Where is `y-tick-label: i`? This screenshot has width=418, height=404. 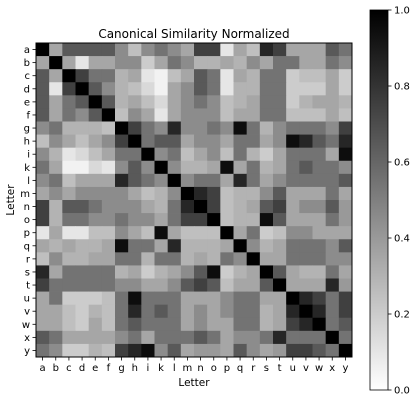
y-tick-label: i is located at coordinates (28, 155).